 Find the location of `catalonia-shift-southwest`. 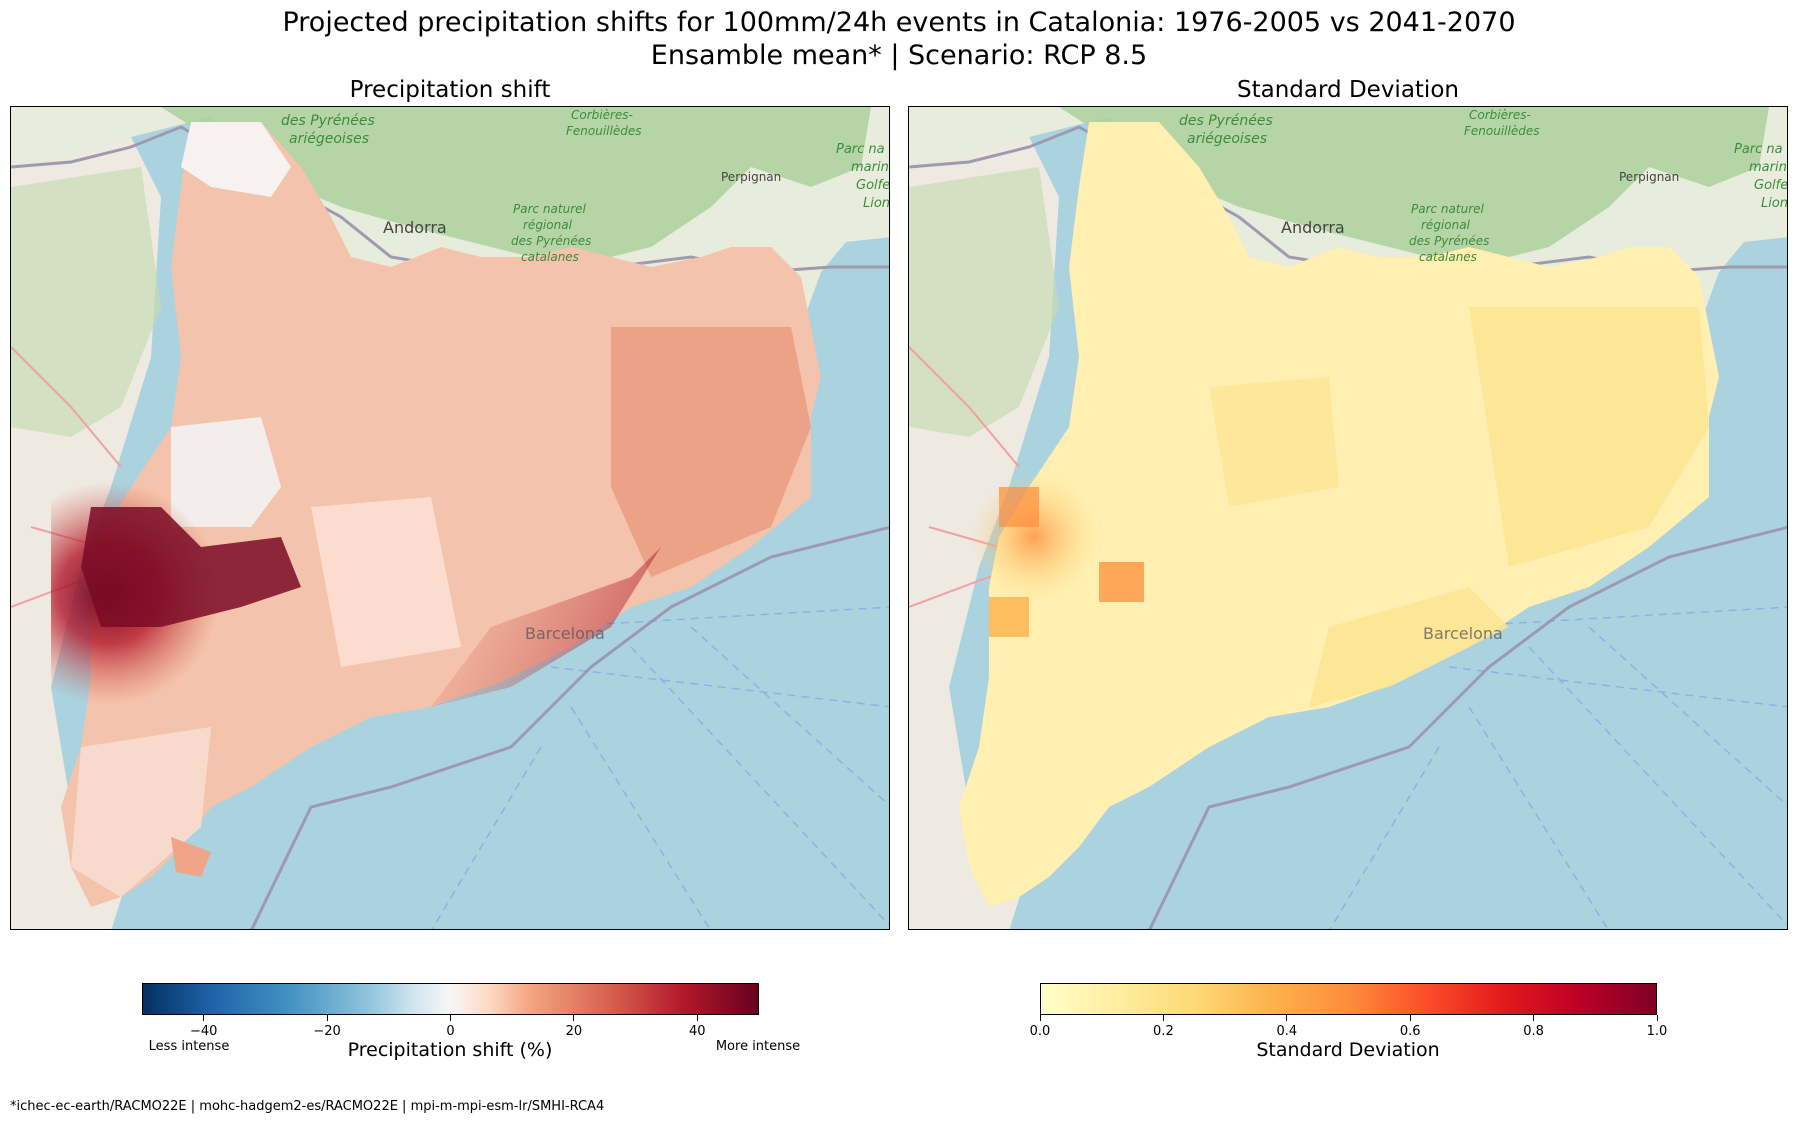

catalonia-shift-southwest is located at coordinates (141, 812).